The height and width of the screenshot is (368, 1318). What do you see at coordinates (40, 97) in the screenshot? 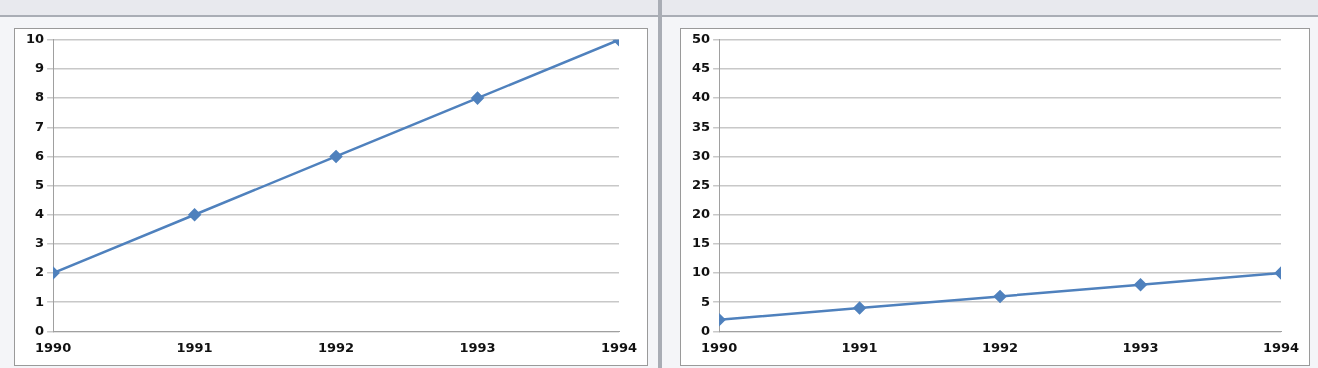
I see `y-tick-label: 8` at bounding box center [40, 97].